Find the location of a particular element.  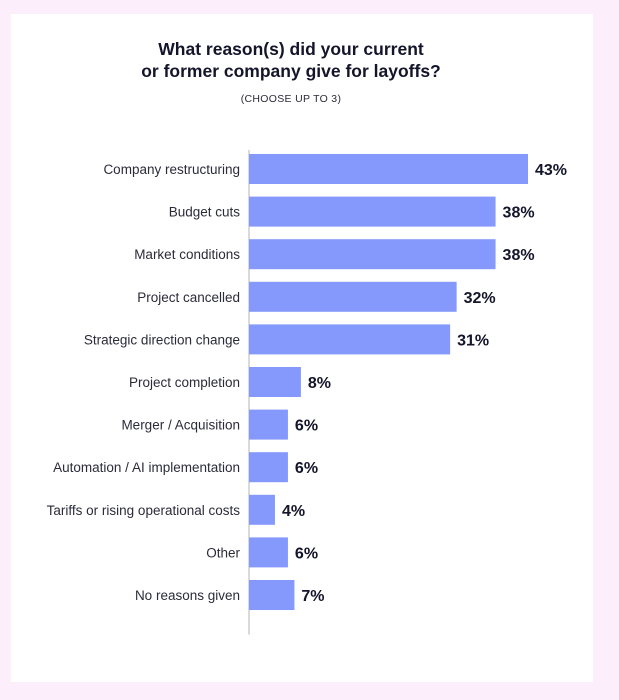

value-label: 7% is located at coordinates (312, 596).